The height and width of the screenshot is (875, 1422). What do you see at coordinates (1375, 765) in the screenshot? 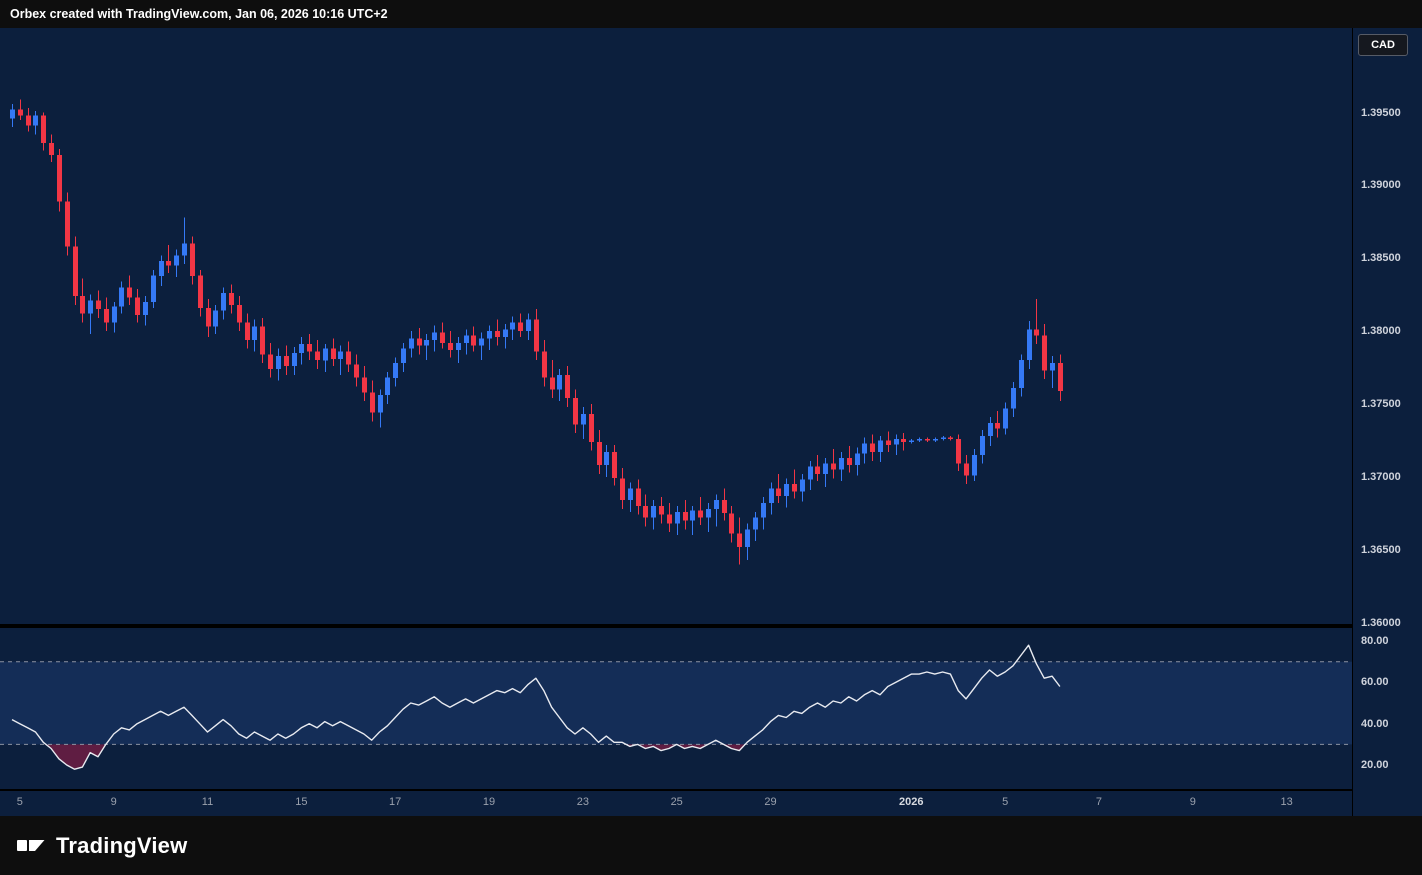
I see `oscillator-axis-label: 20.00` at bounding box center [1375, 765].